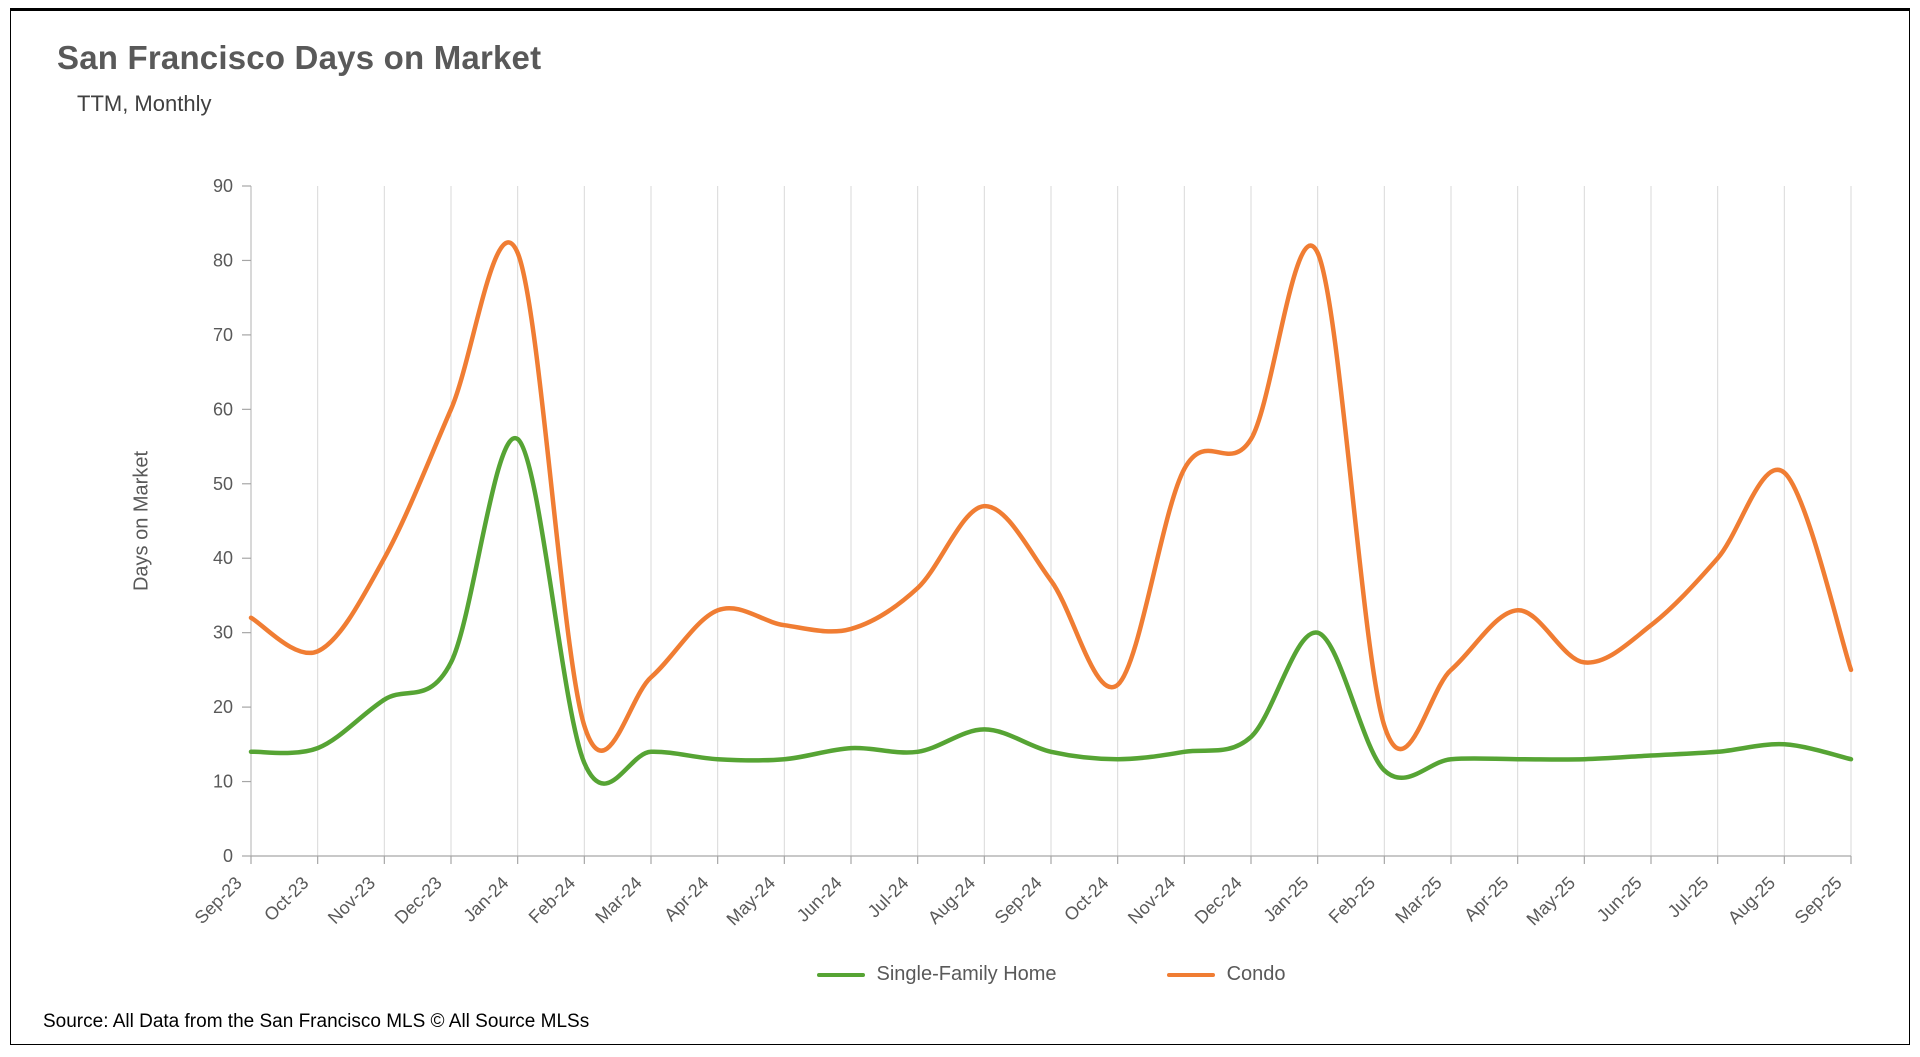 The image size is (1920, 1057). Describe the element at coordinates (552, 900) in the screenshot. I see `svg-text: Feb-24` at that location.